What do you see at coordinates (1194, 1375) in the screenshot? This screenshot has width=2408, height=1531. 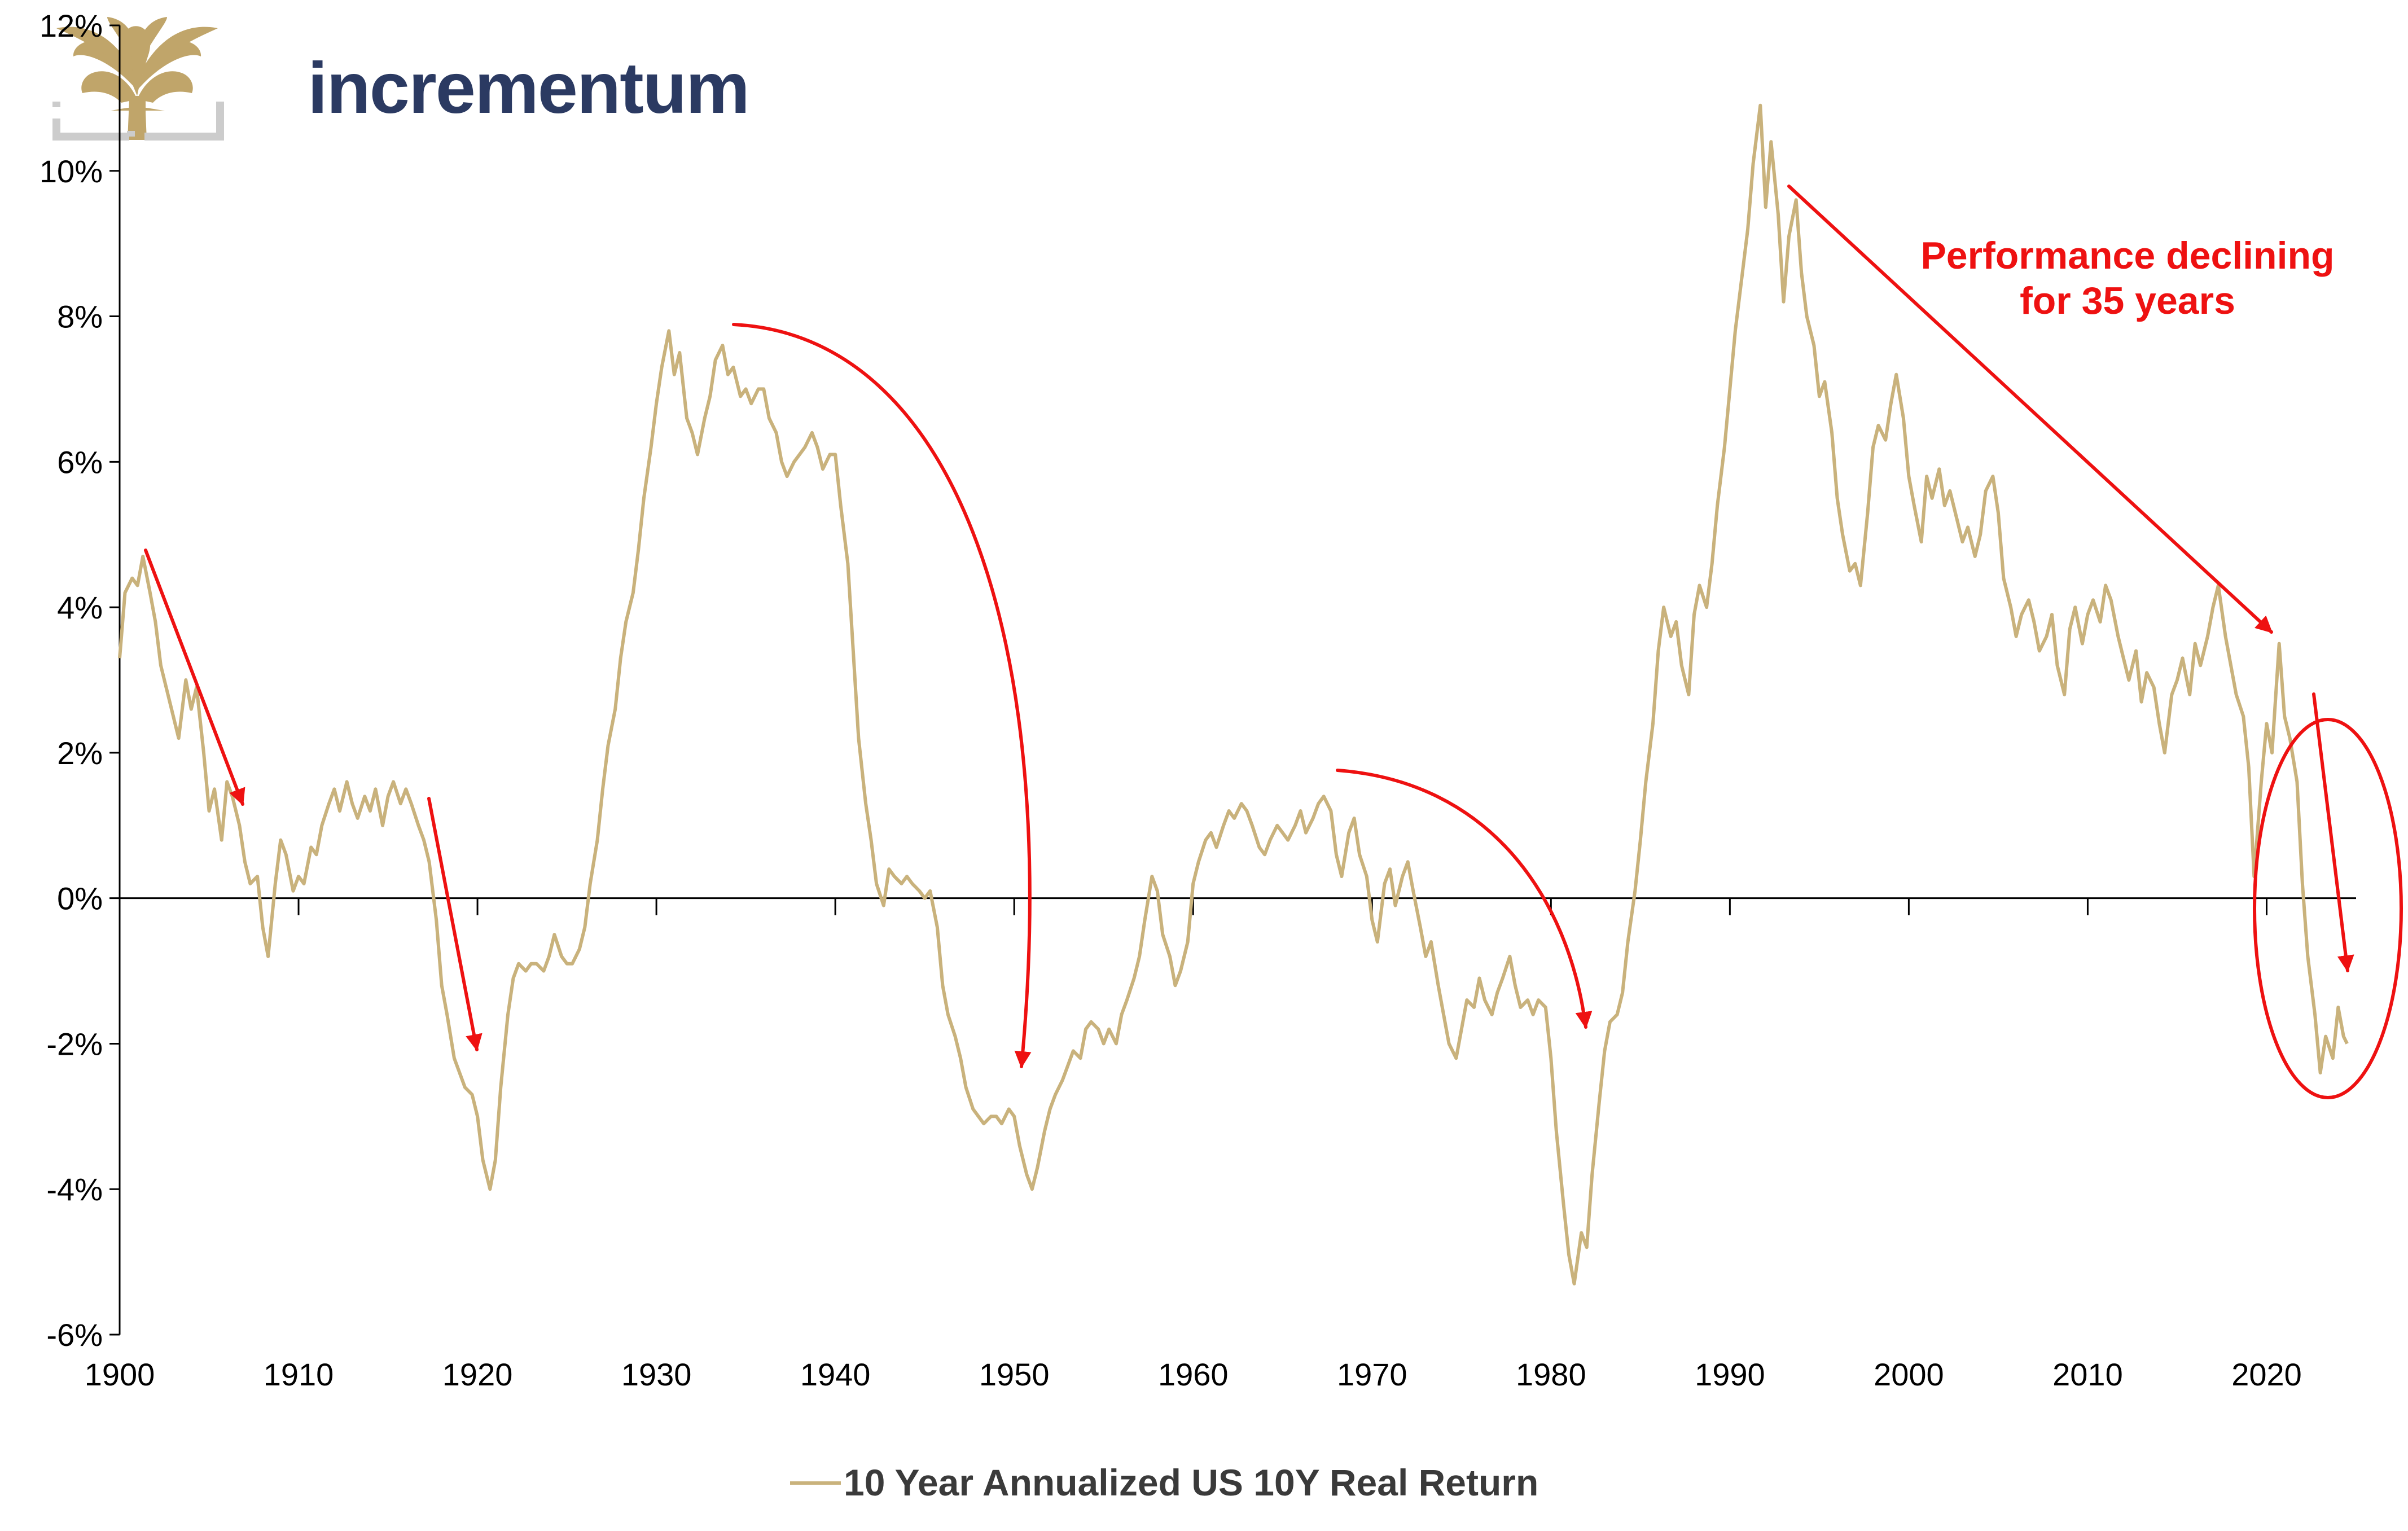 I see `x-tick-label: 1960` at bounding box center [1194, 1375].